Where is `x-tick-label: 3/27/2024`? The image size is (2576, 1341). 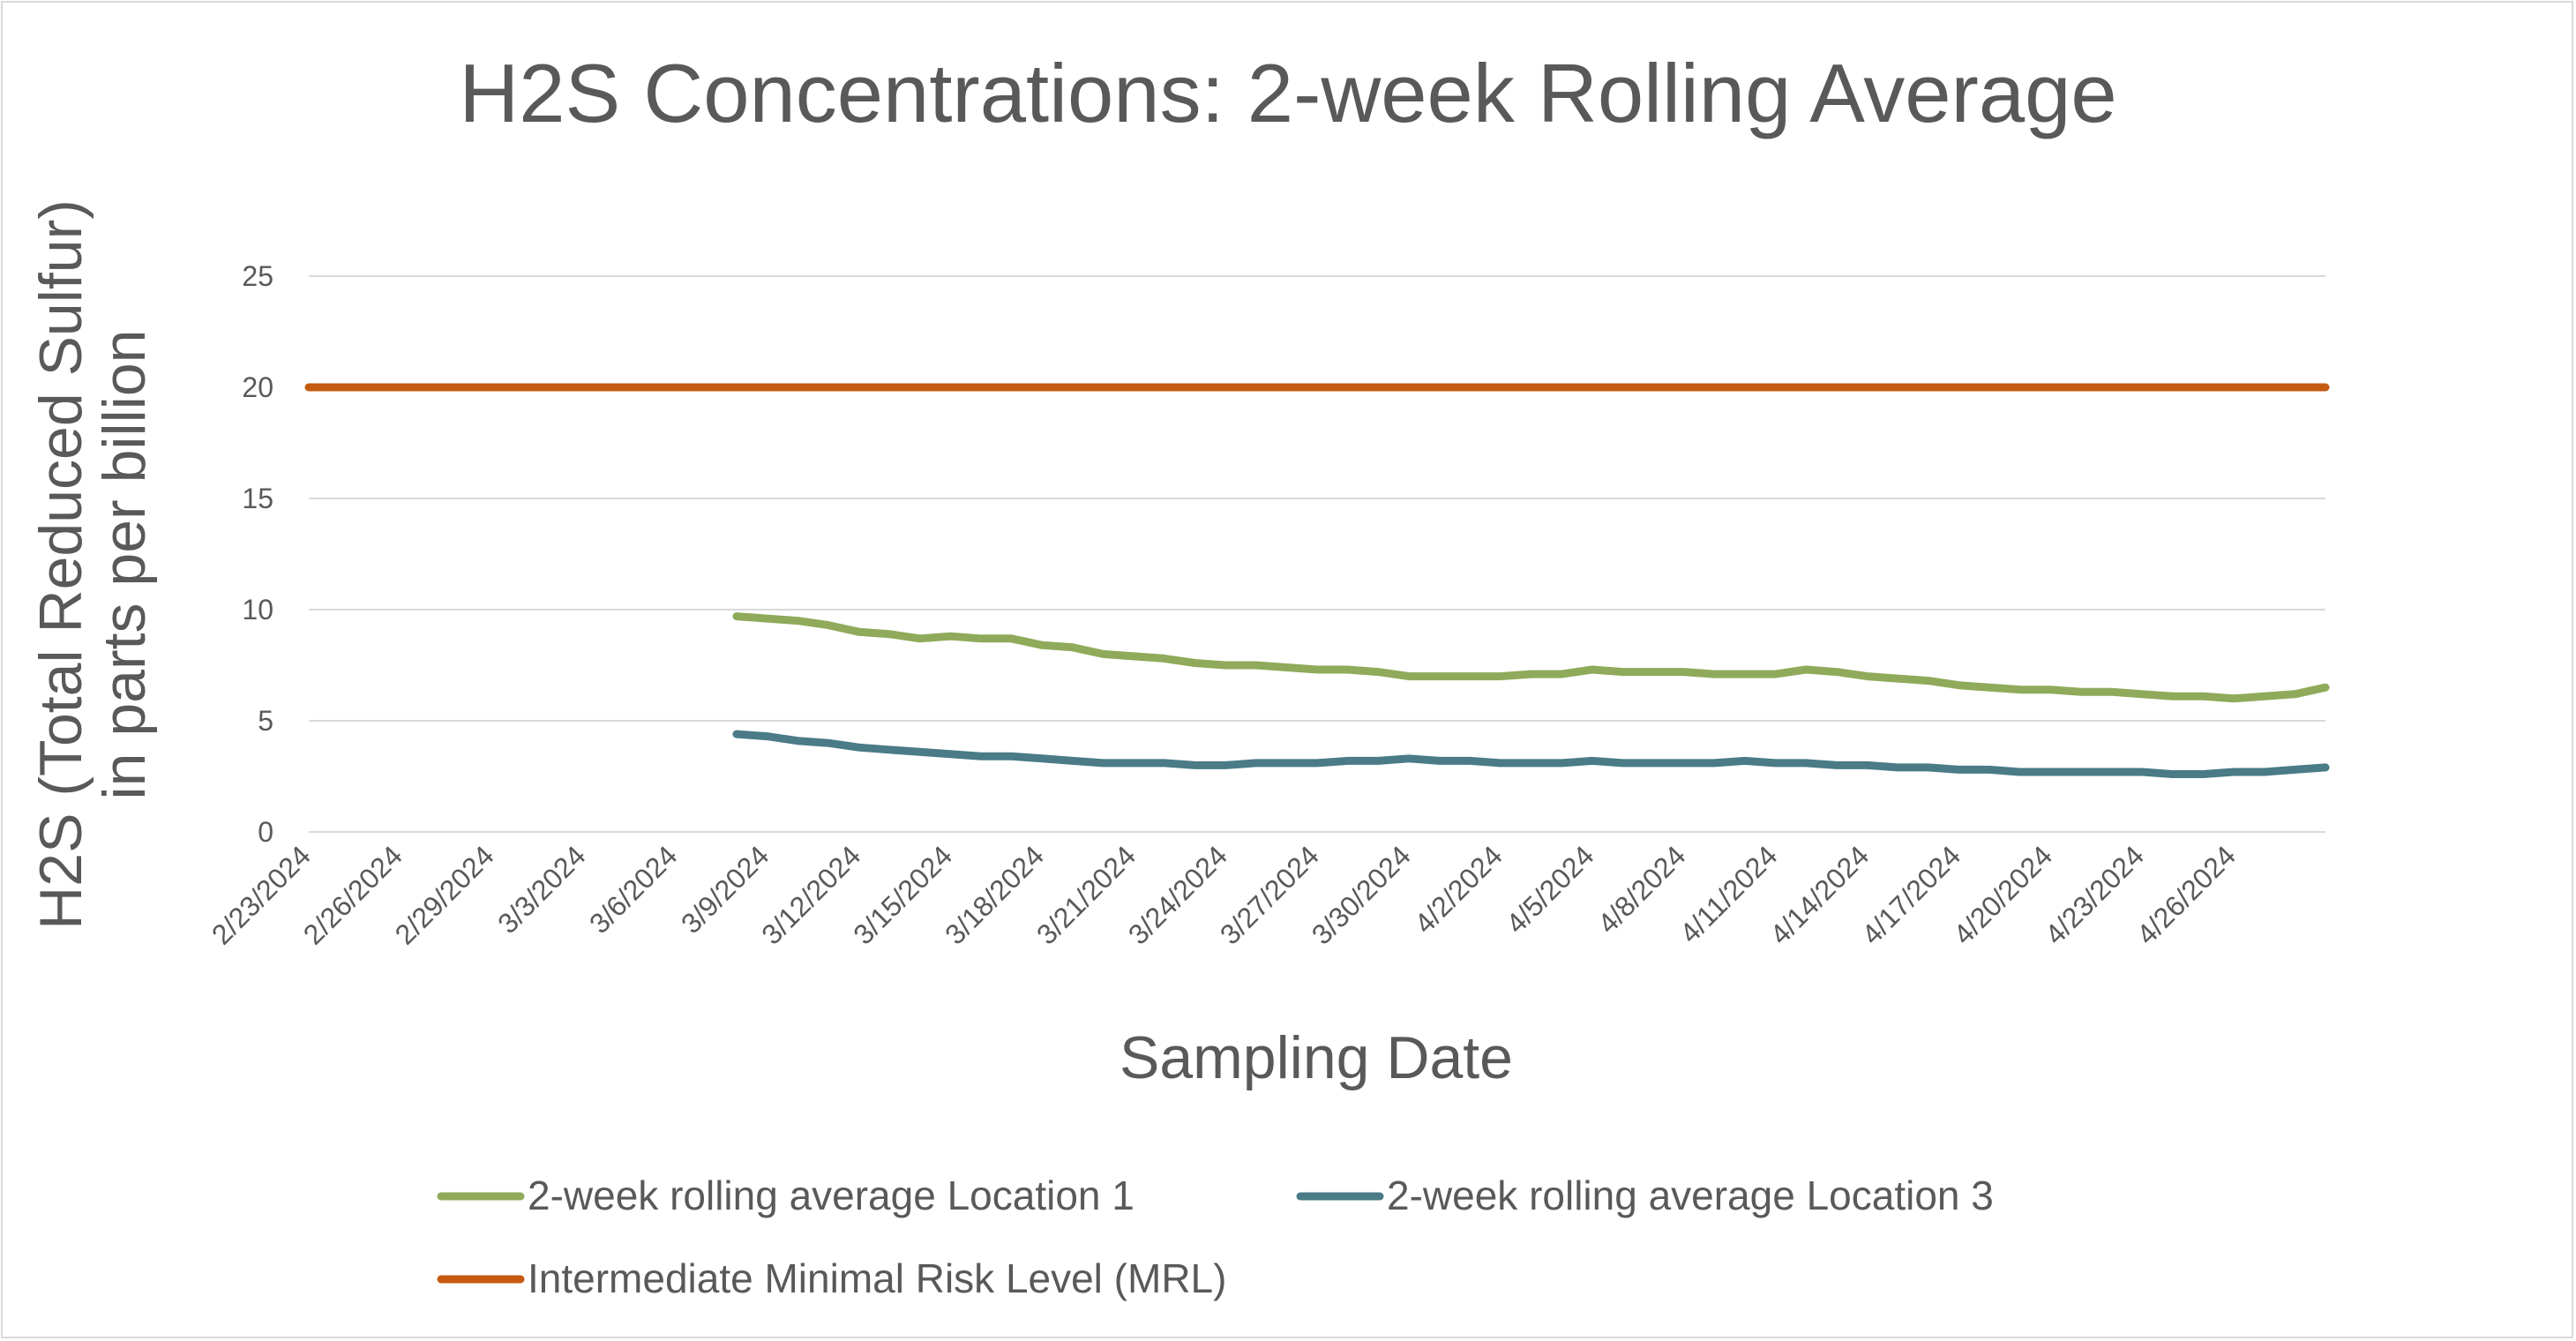 x-tick-label: 3/27/2024 is located at coordinates (1270, 894).